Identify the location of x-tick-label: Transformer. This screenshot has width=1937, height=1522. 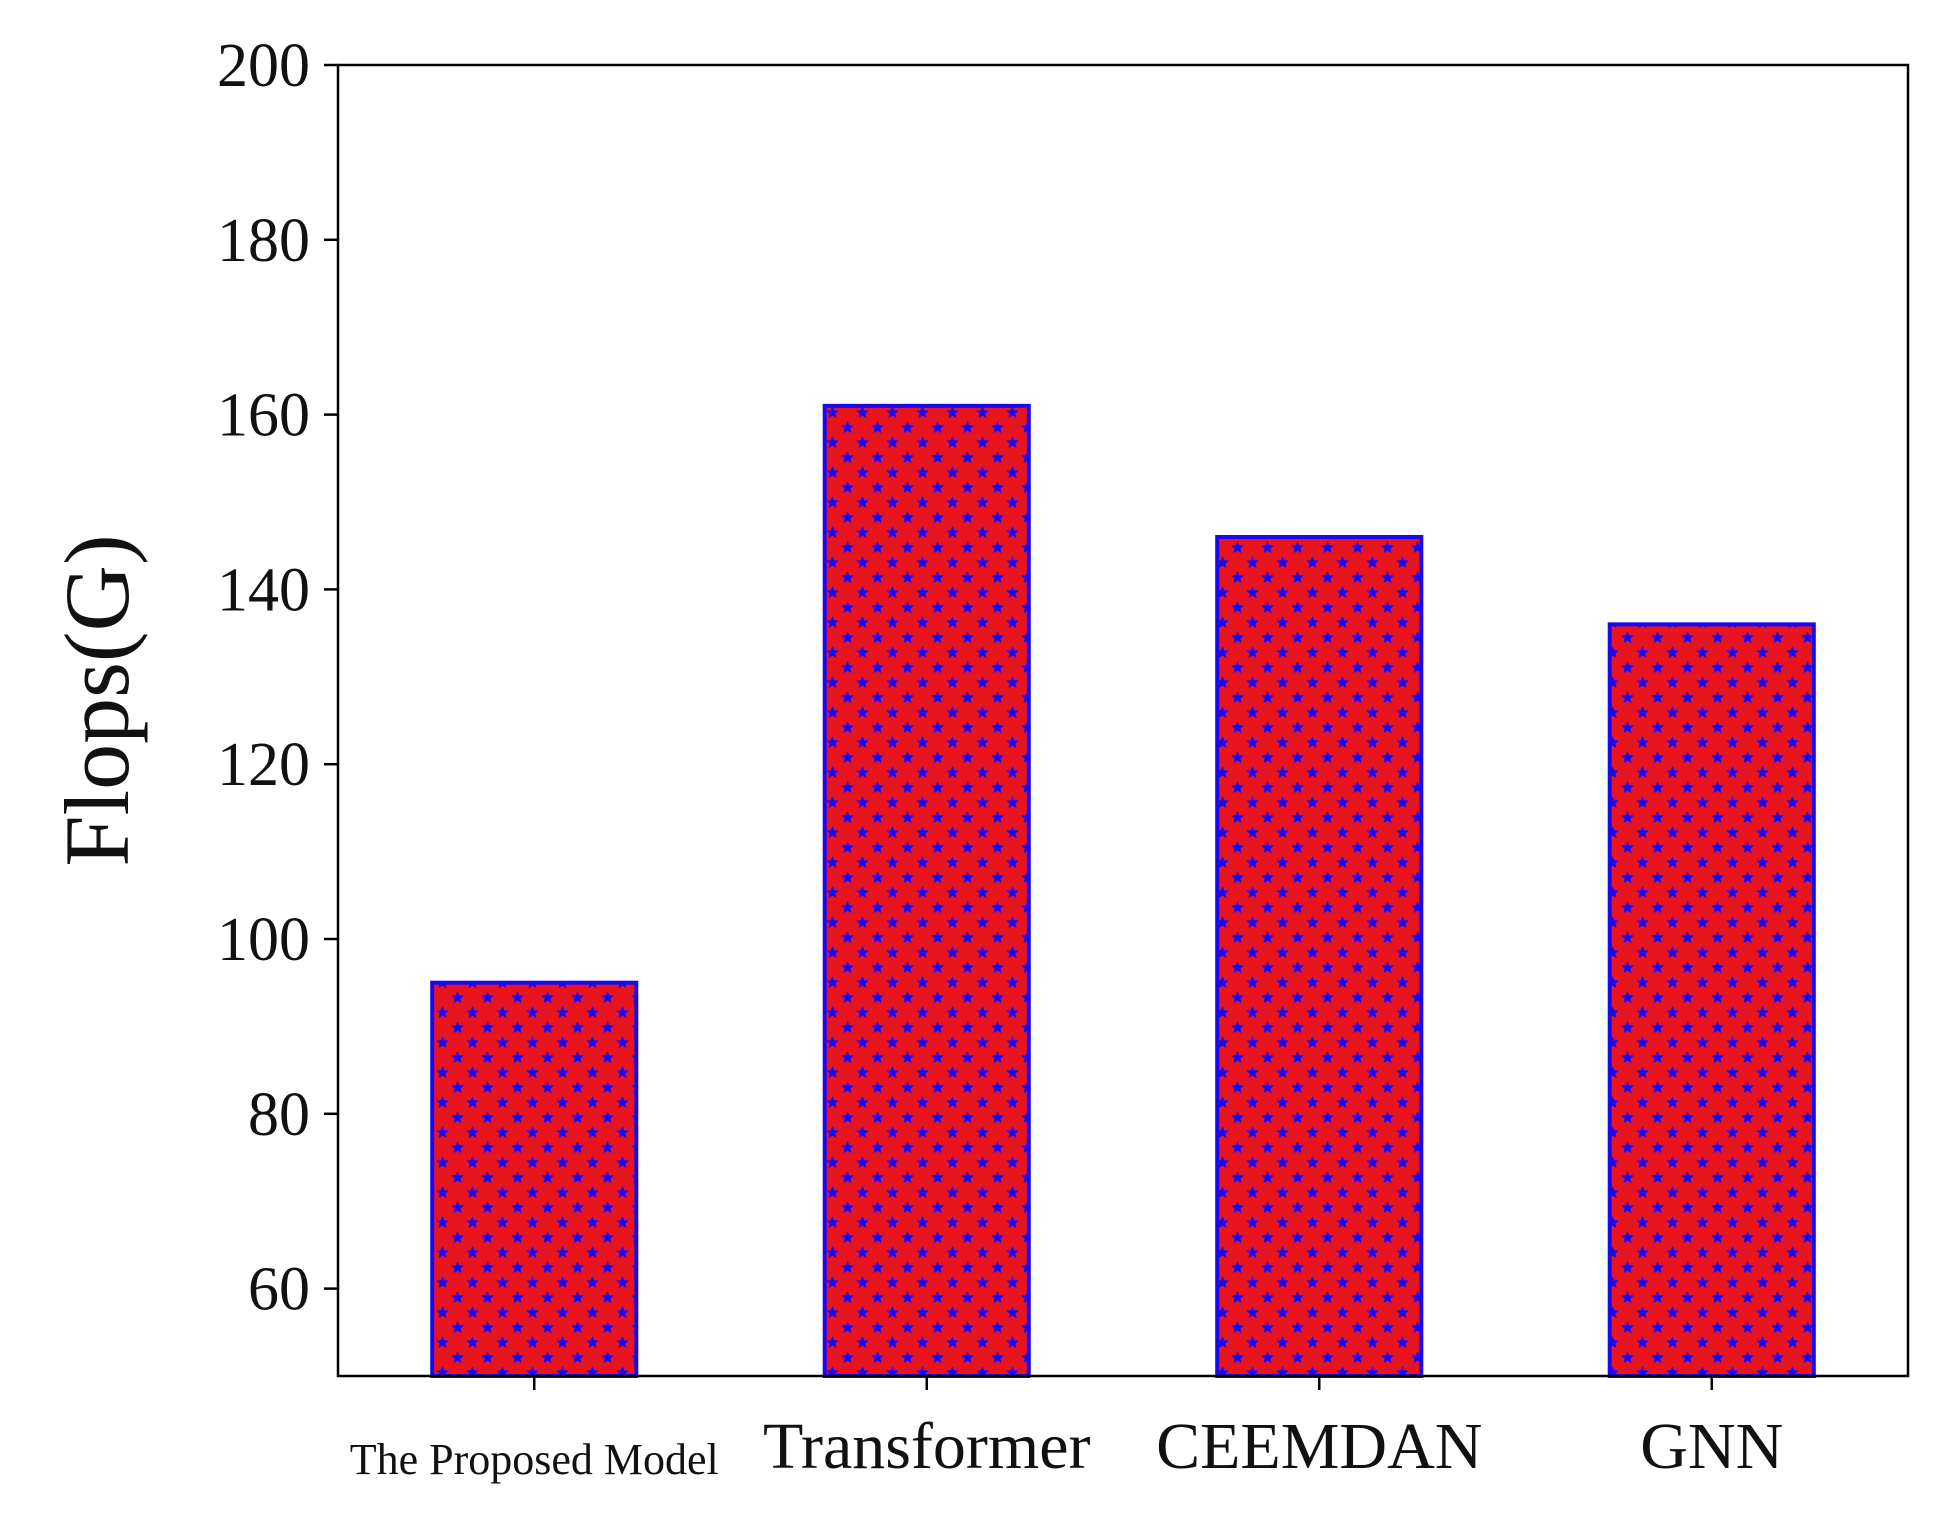
(927, 1446).